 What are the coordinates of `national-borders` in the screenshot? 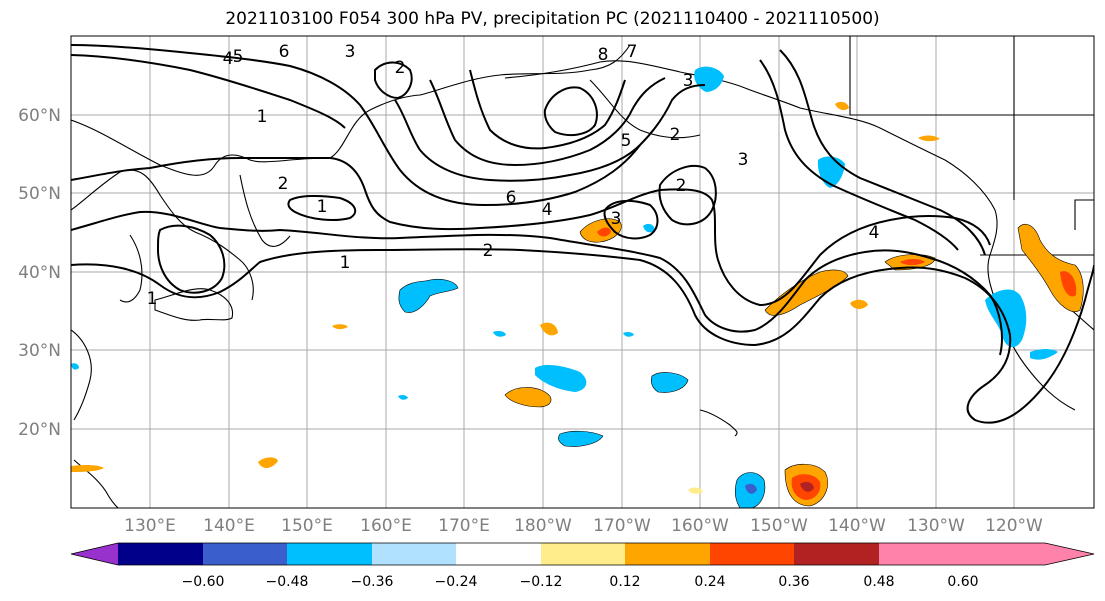 It's located at (971, 133).